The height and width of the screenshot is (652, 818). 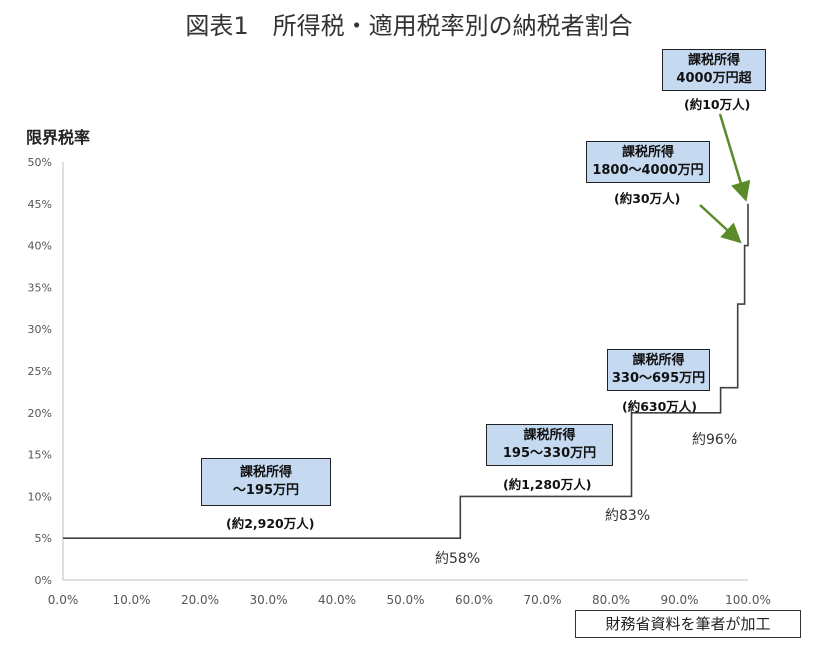 What do you see at coordinates (647, 198) in the screenshot?
I see `annotation-count-1800-4000: (約30万人)` at bounding box center [647, 198].